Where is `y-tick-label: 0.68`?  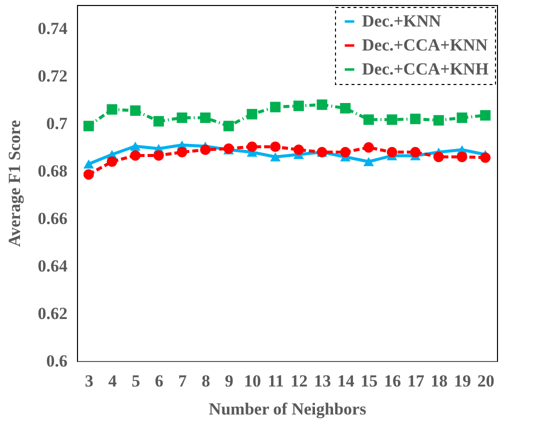
y-tick-label: 0.68 is located at coordinates (53, 171).